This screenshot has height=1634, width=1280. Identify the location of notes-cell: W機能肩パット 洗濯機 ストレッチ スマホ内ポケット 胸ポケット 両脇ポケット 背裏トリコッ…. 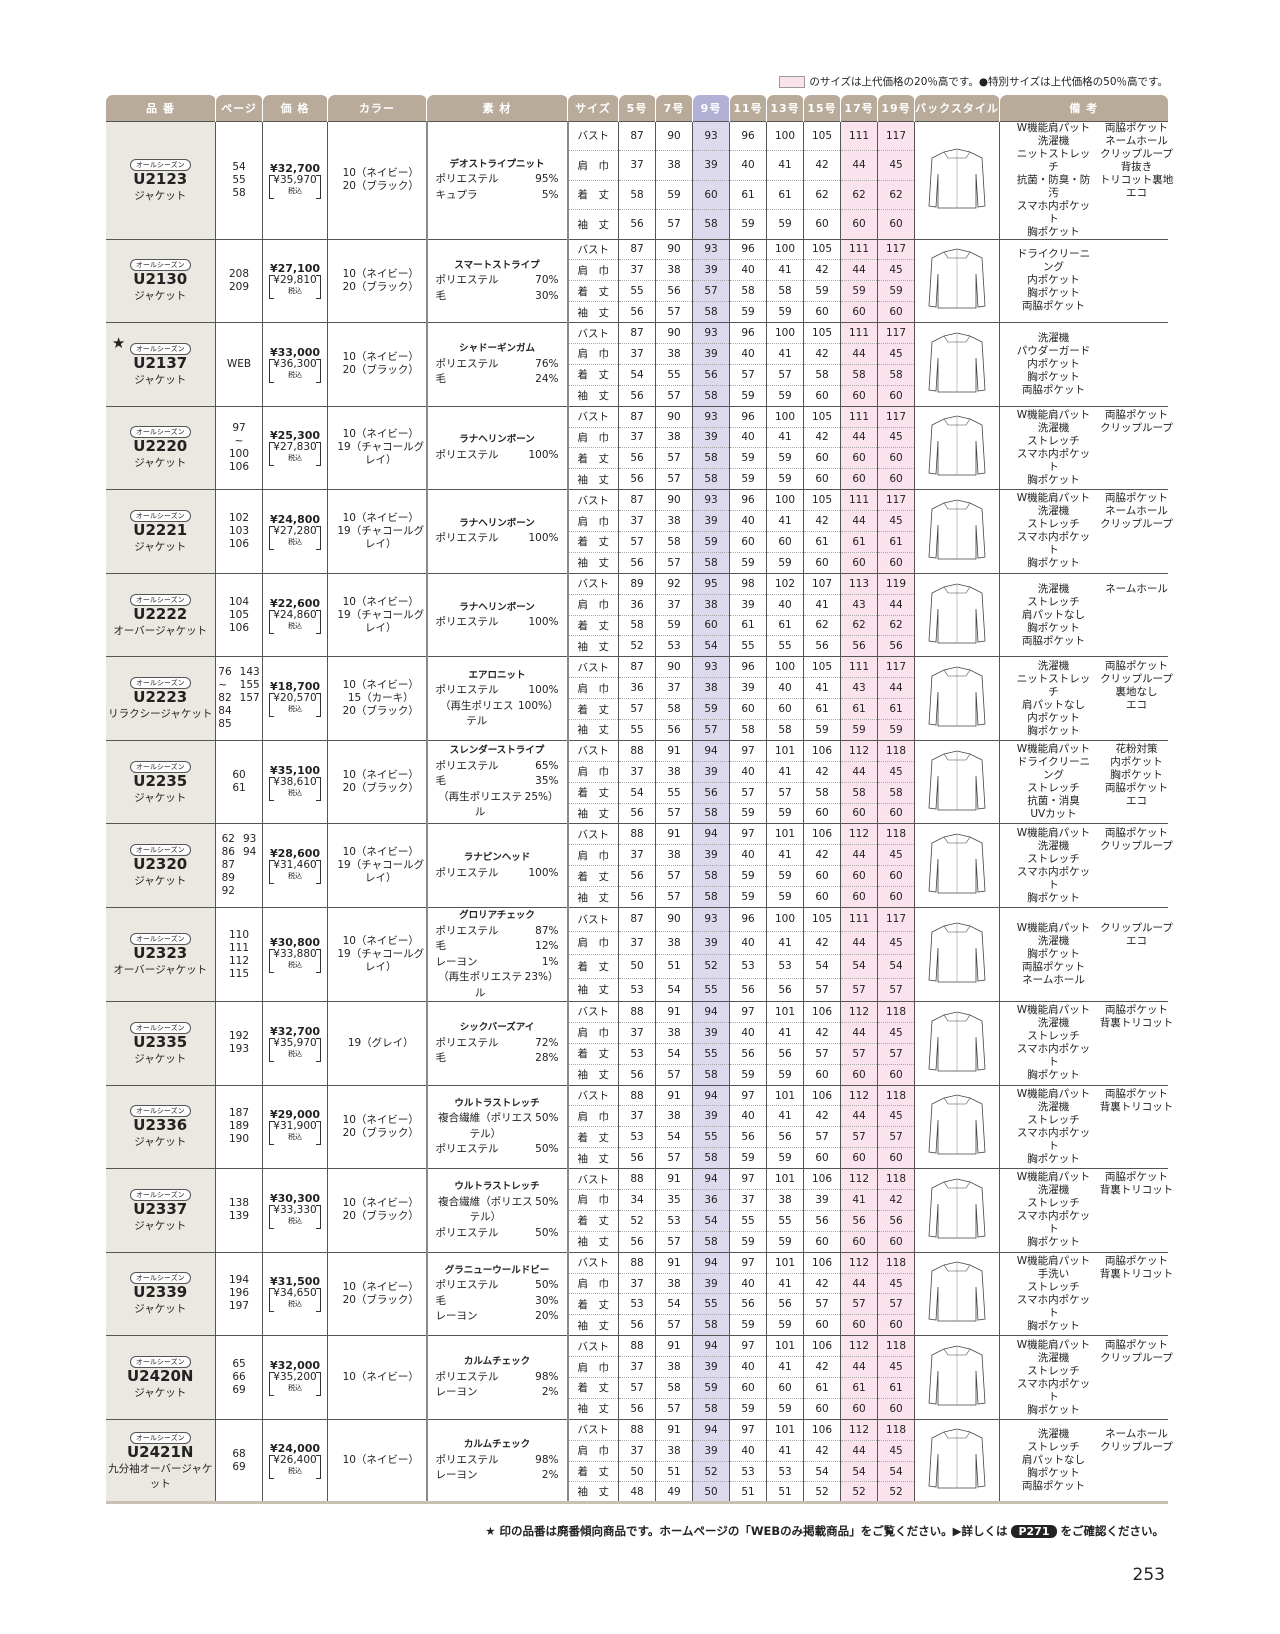
(1086, 1210).